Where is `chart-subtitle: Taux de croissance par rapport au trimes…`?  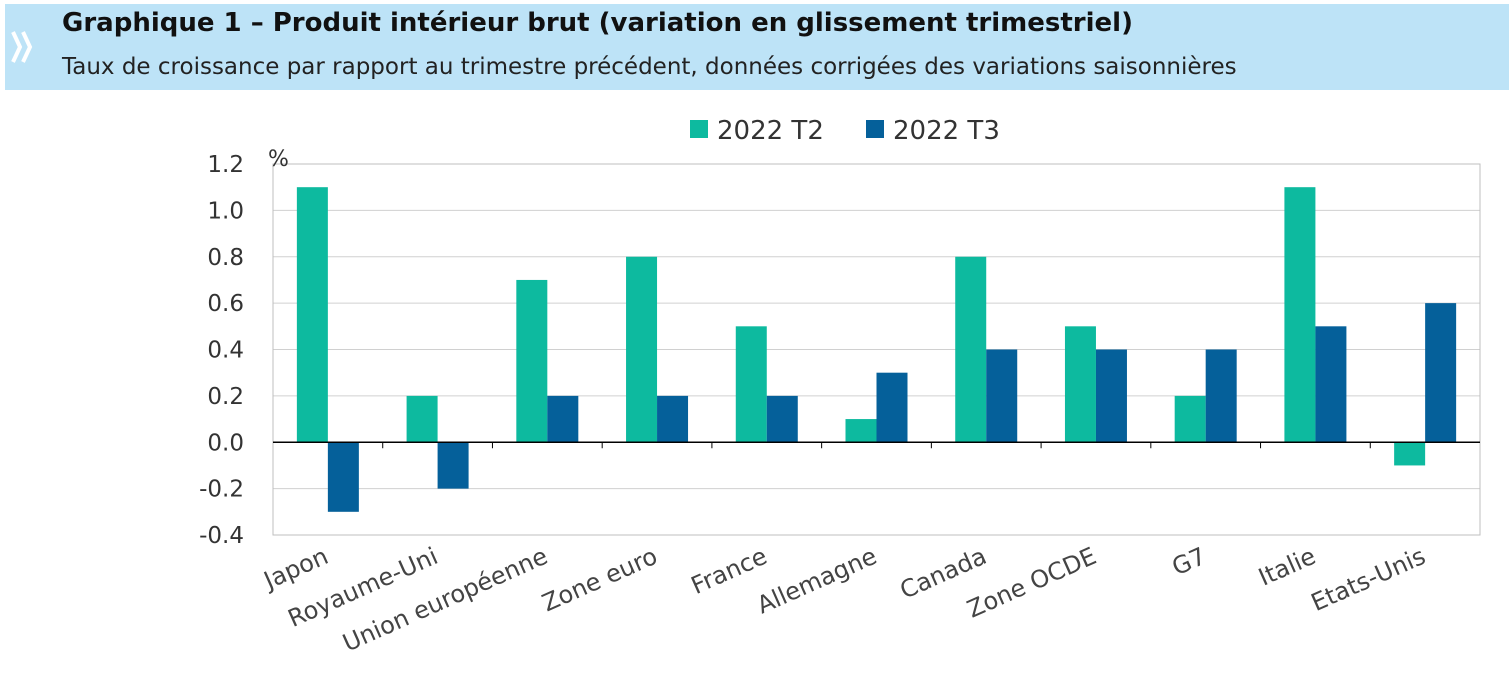 chart-subtitle: Taux de croissance par rapport au trimes… is located at coordinates (649, 67).